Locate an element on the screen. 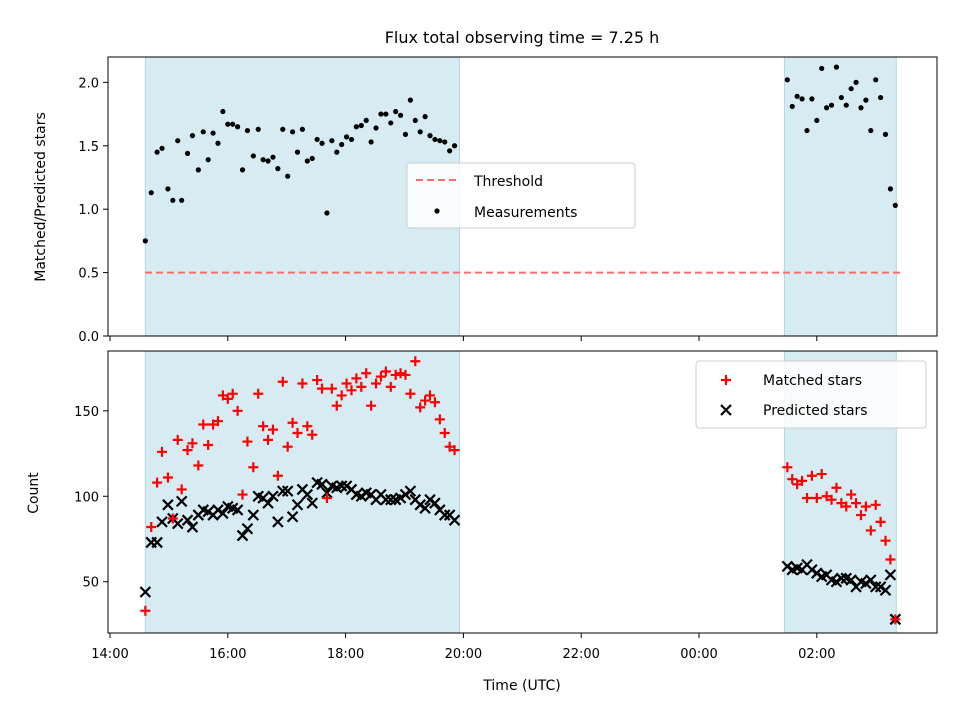 Image resolution: width=960 pixels, height=720 pixels. bottom-legend: Matched stars Predicted stars is located at coordinates (811, 394).